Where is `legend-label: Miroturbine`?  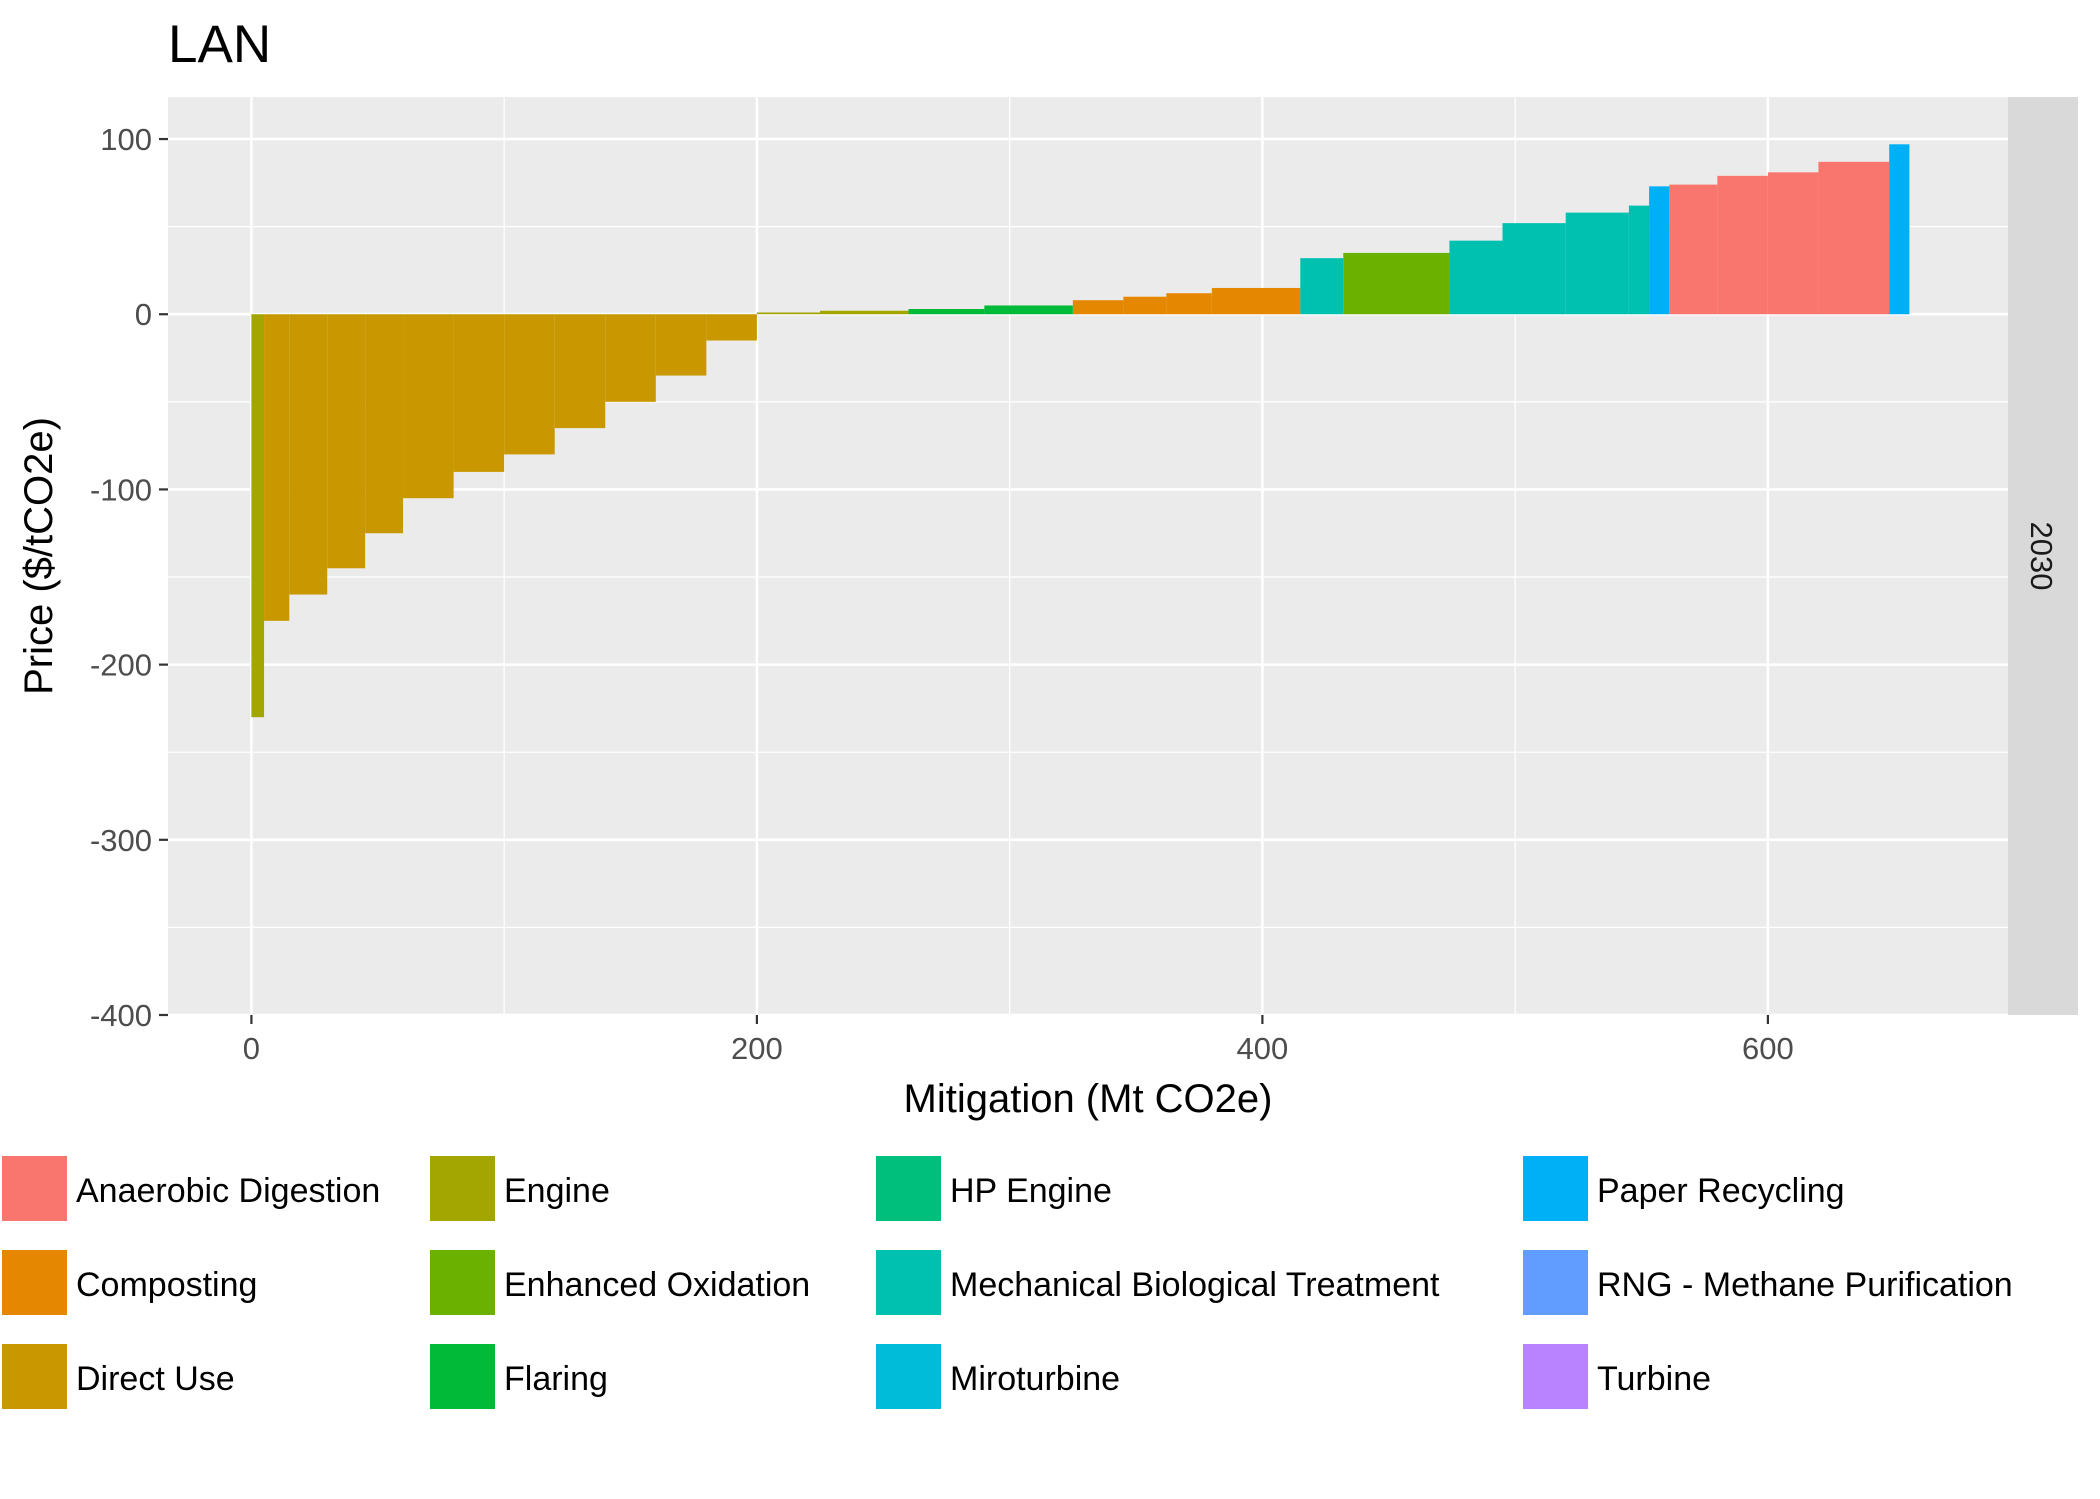
legend-label: Miroturbine is located at coordinates (1035, 1379).